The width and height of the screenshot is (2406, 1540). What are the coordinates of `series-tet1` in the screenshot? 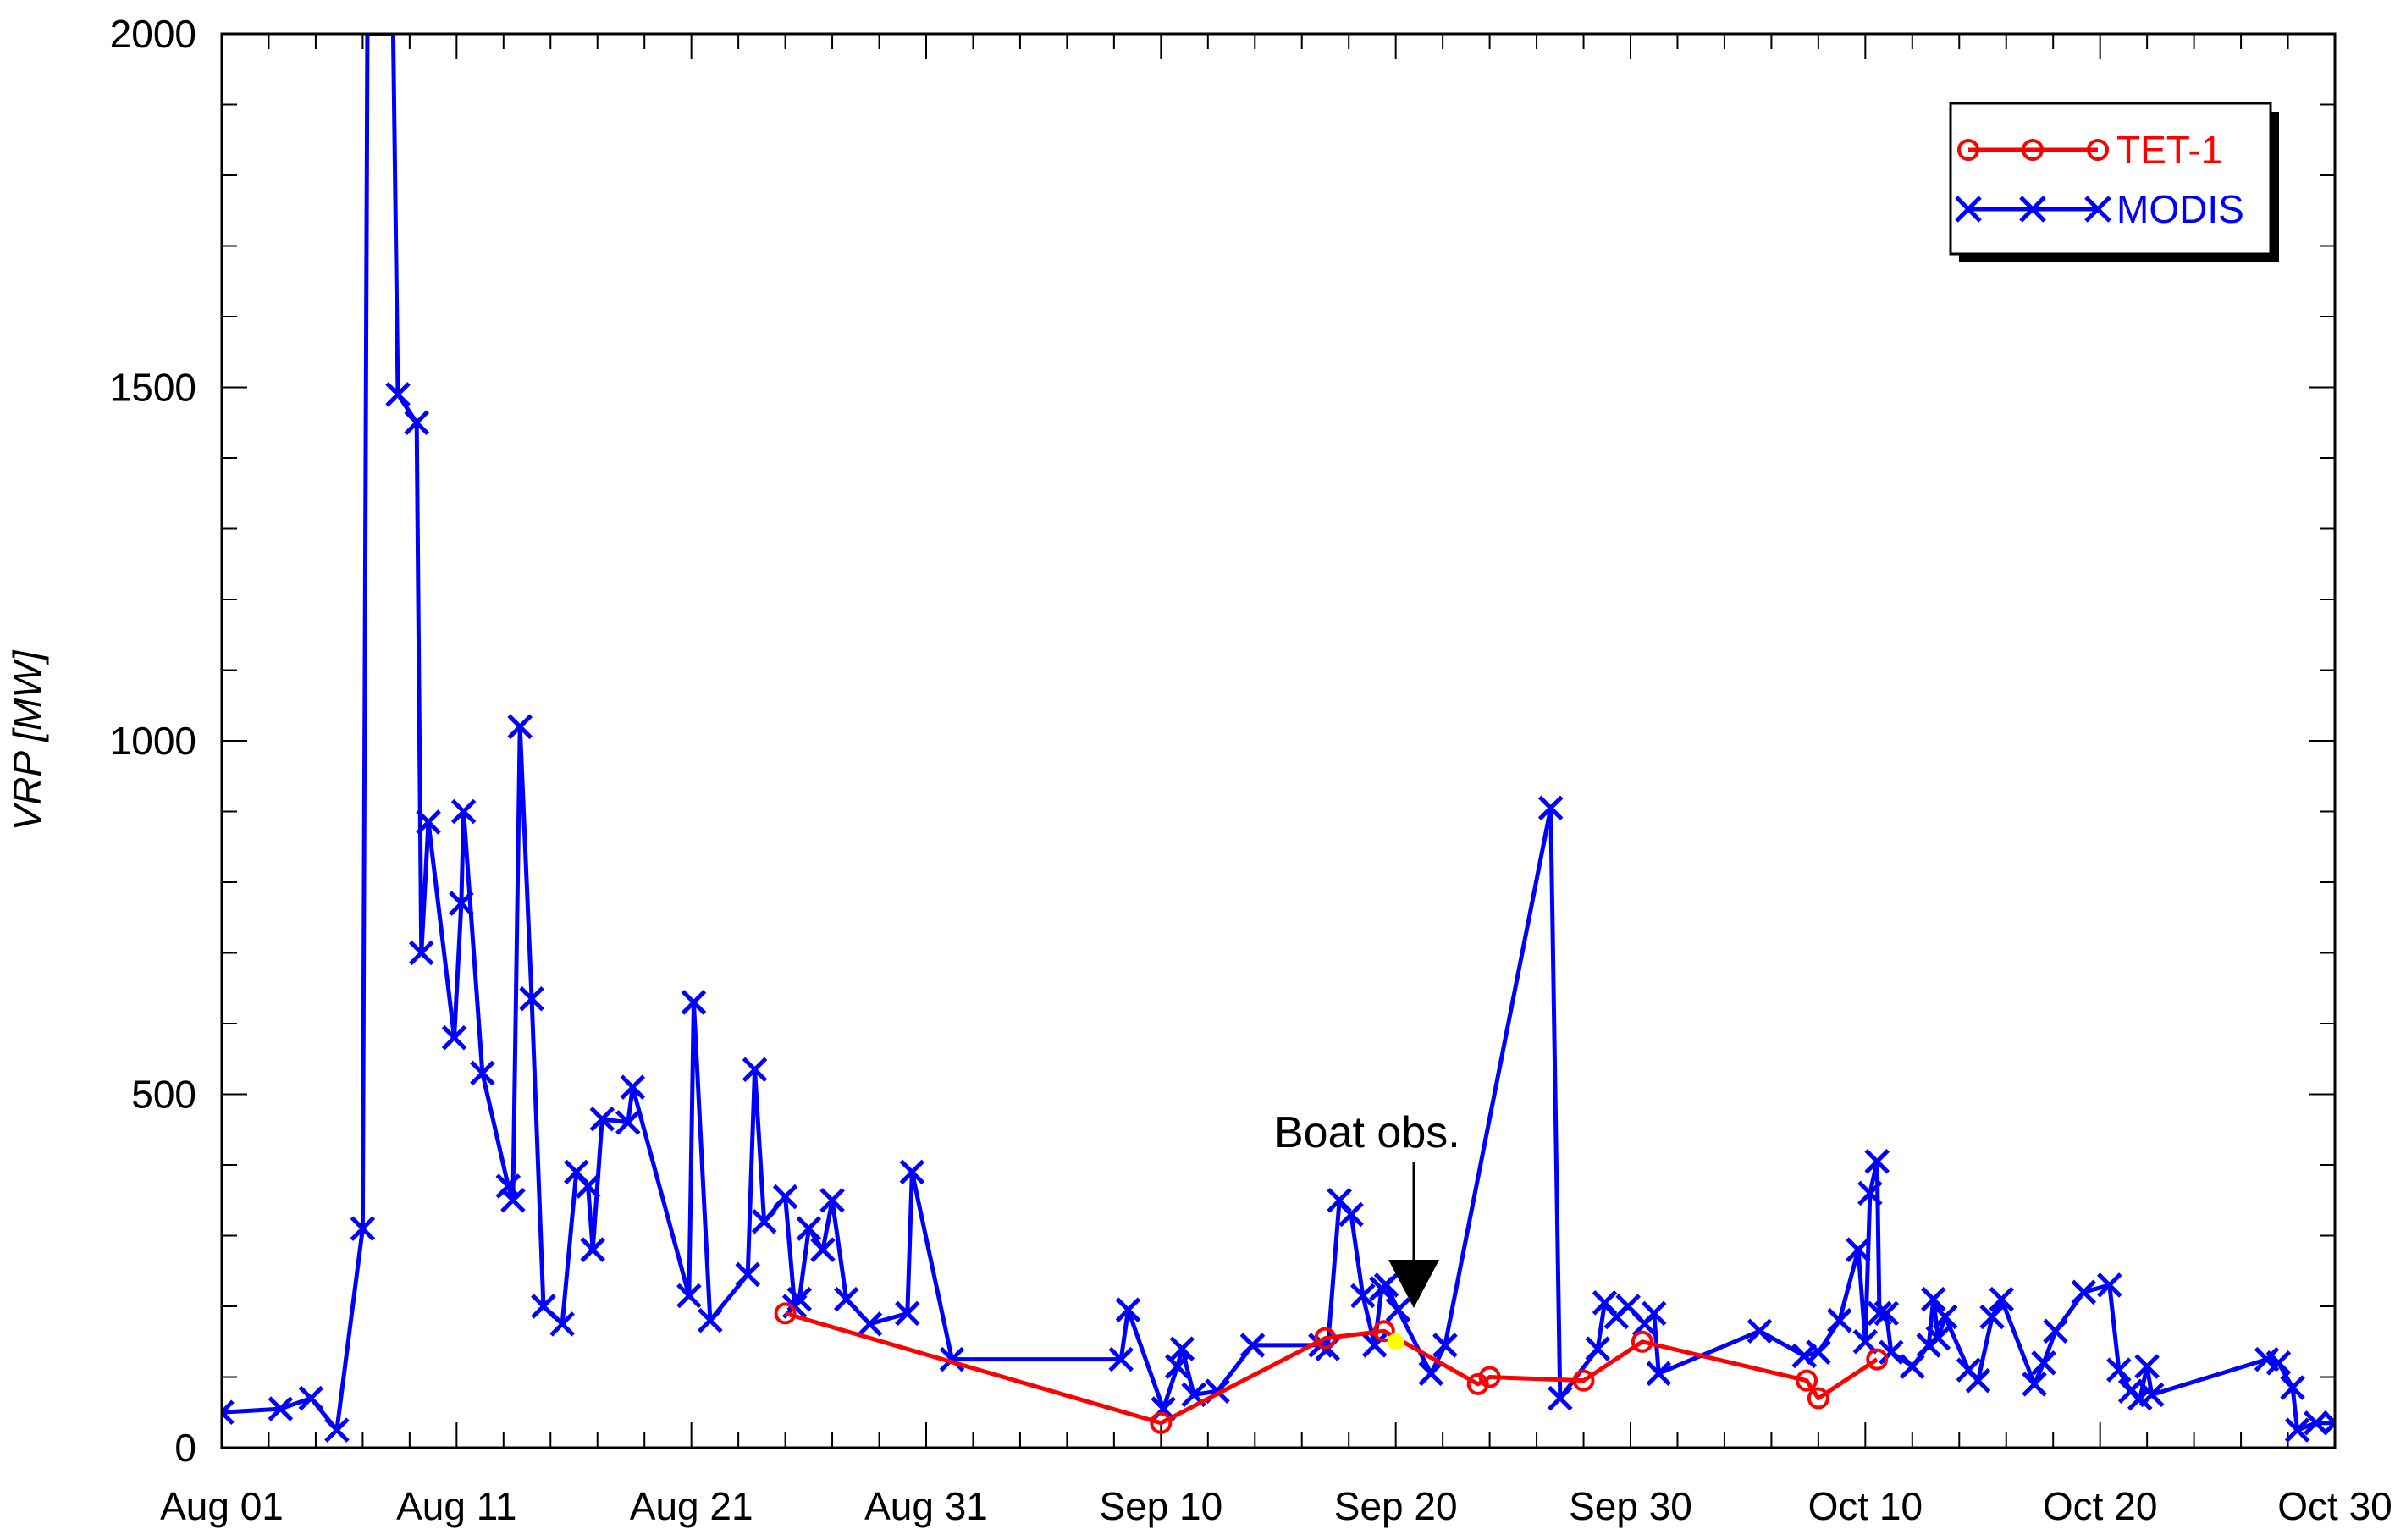 It's located at (1331, 1368).